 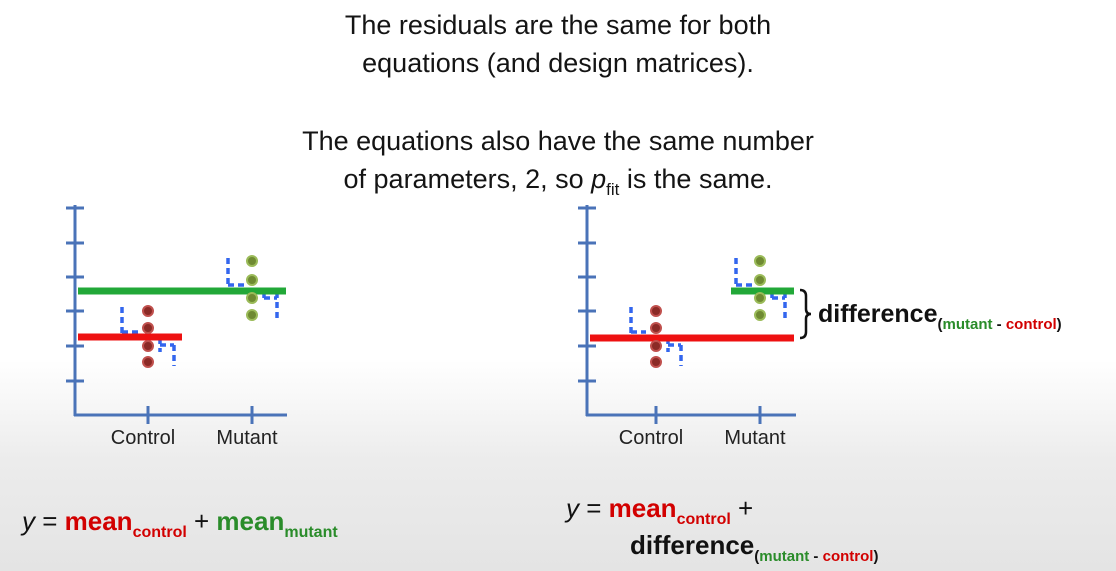 What do you see at coordinates (176, 314) in the screenshot?
I see `left-plot` at bounding box center [176, 314].